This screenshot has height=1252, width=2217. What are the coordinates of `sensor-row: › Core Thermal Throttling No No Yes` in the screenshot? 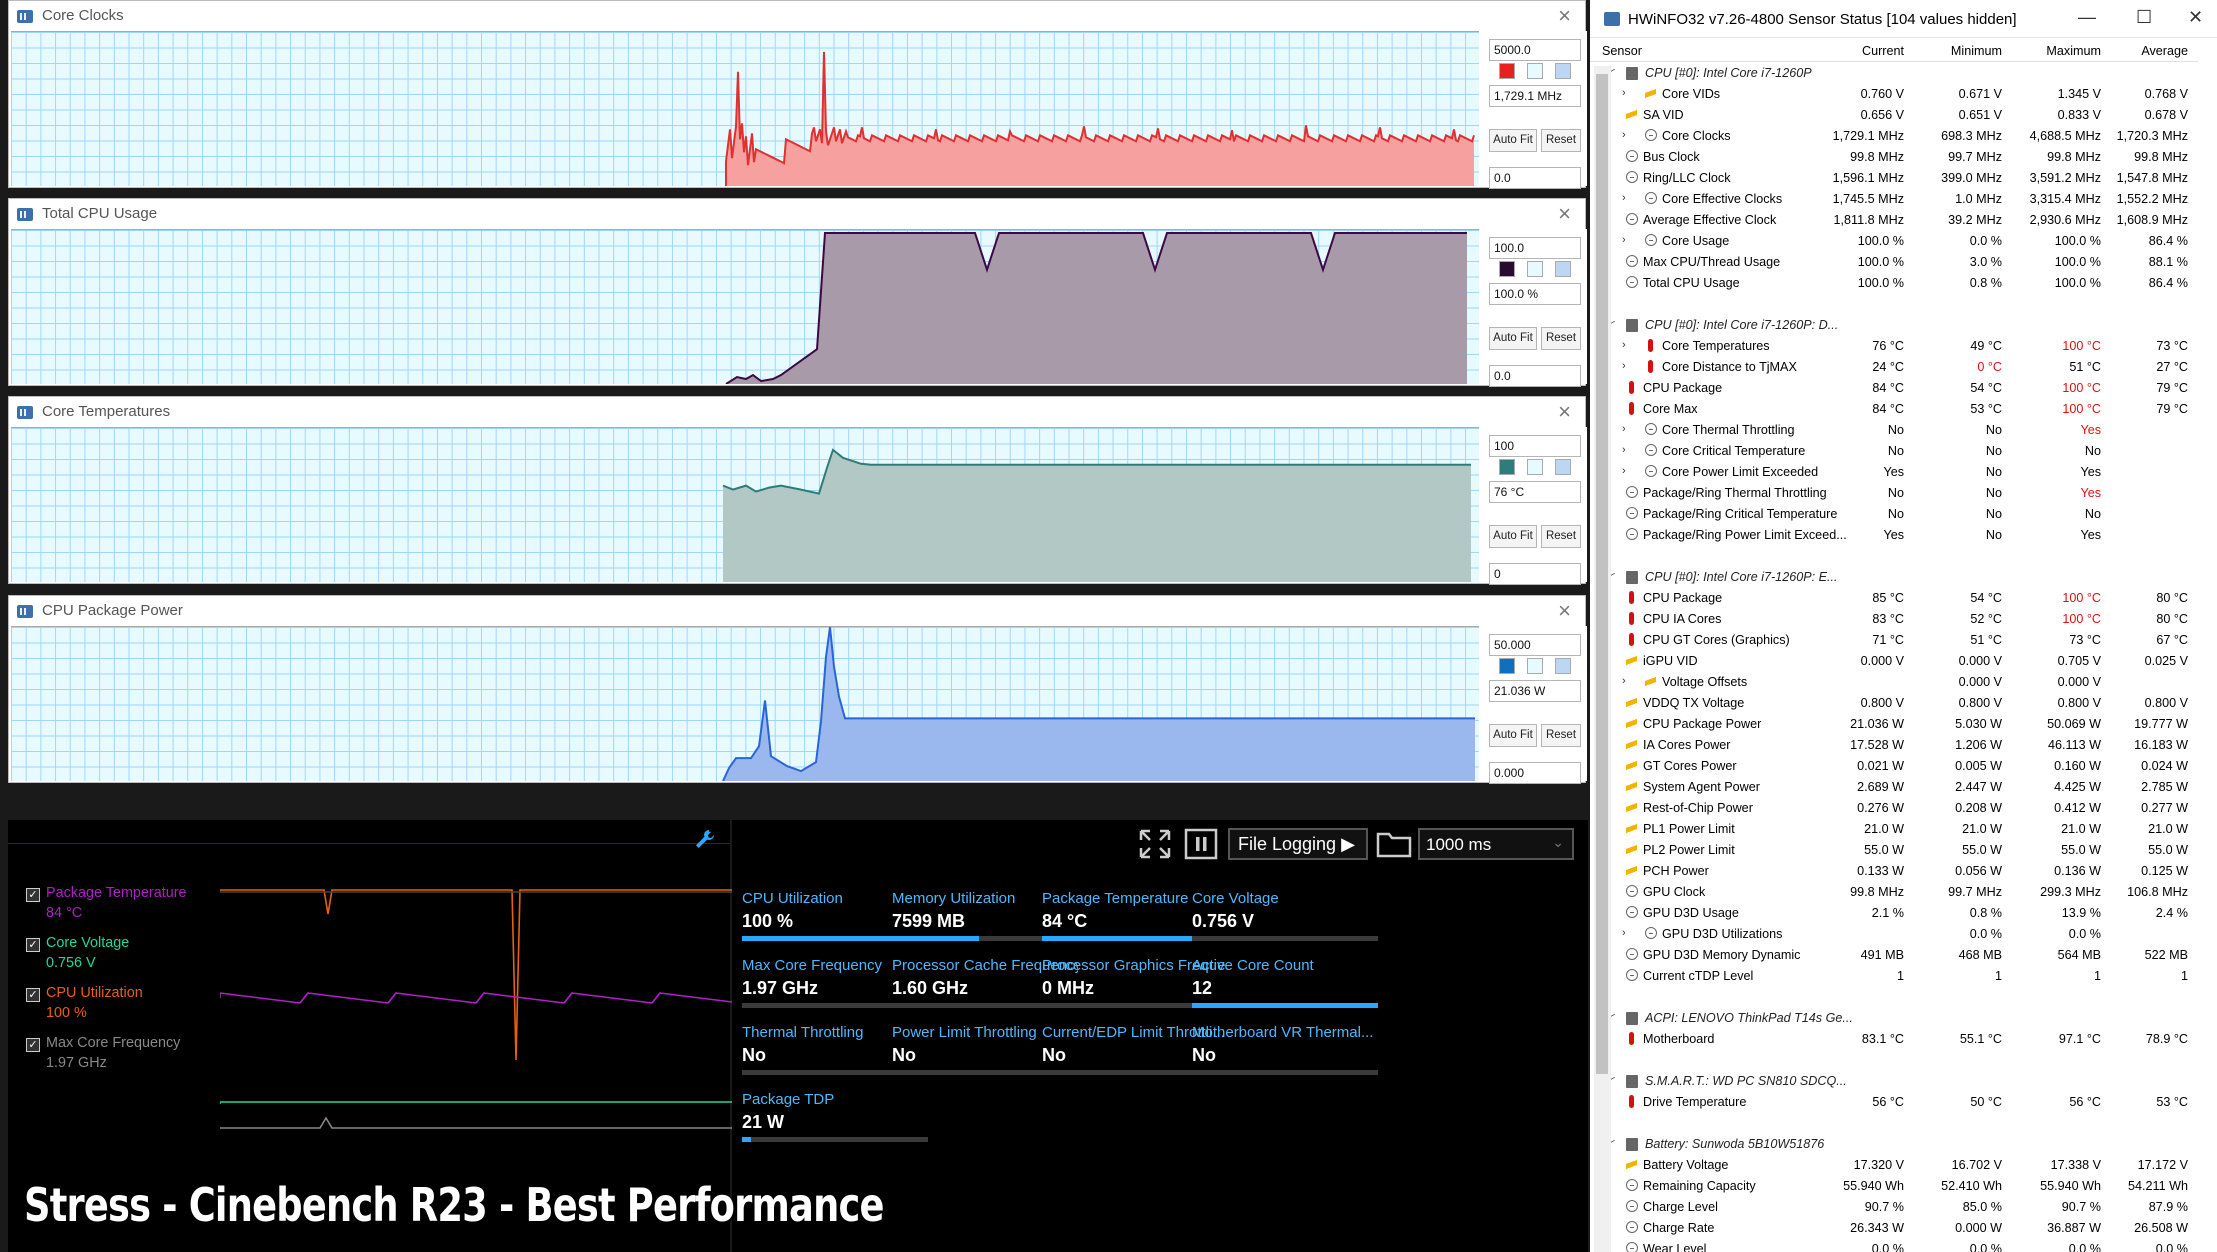 It's located at (1894, 430).